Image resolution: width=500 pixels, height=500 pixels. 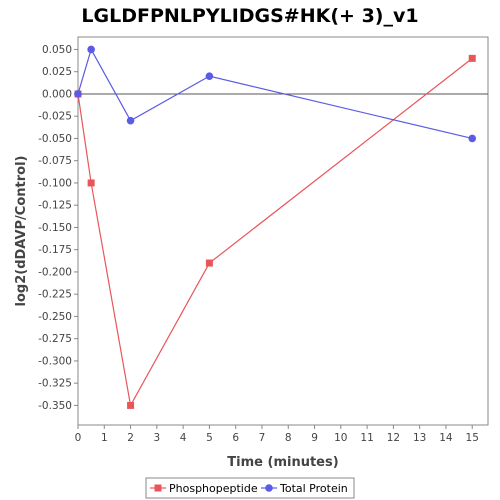 I want to click on x-tick-label: 15, so click(x=472, y=438).